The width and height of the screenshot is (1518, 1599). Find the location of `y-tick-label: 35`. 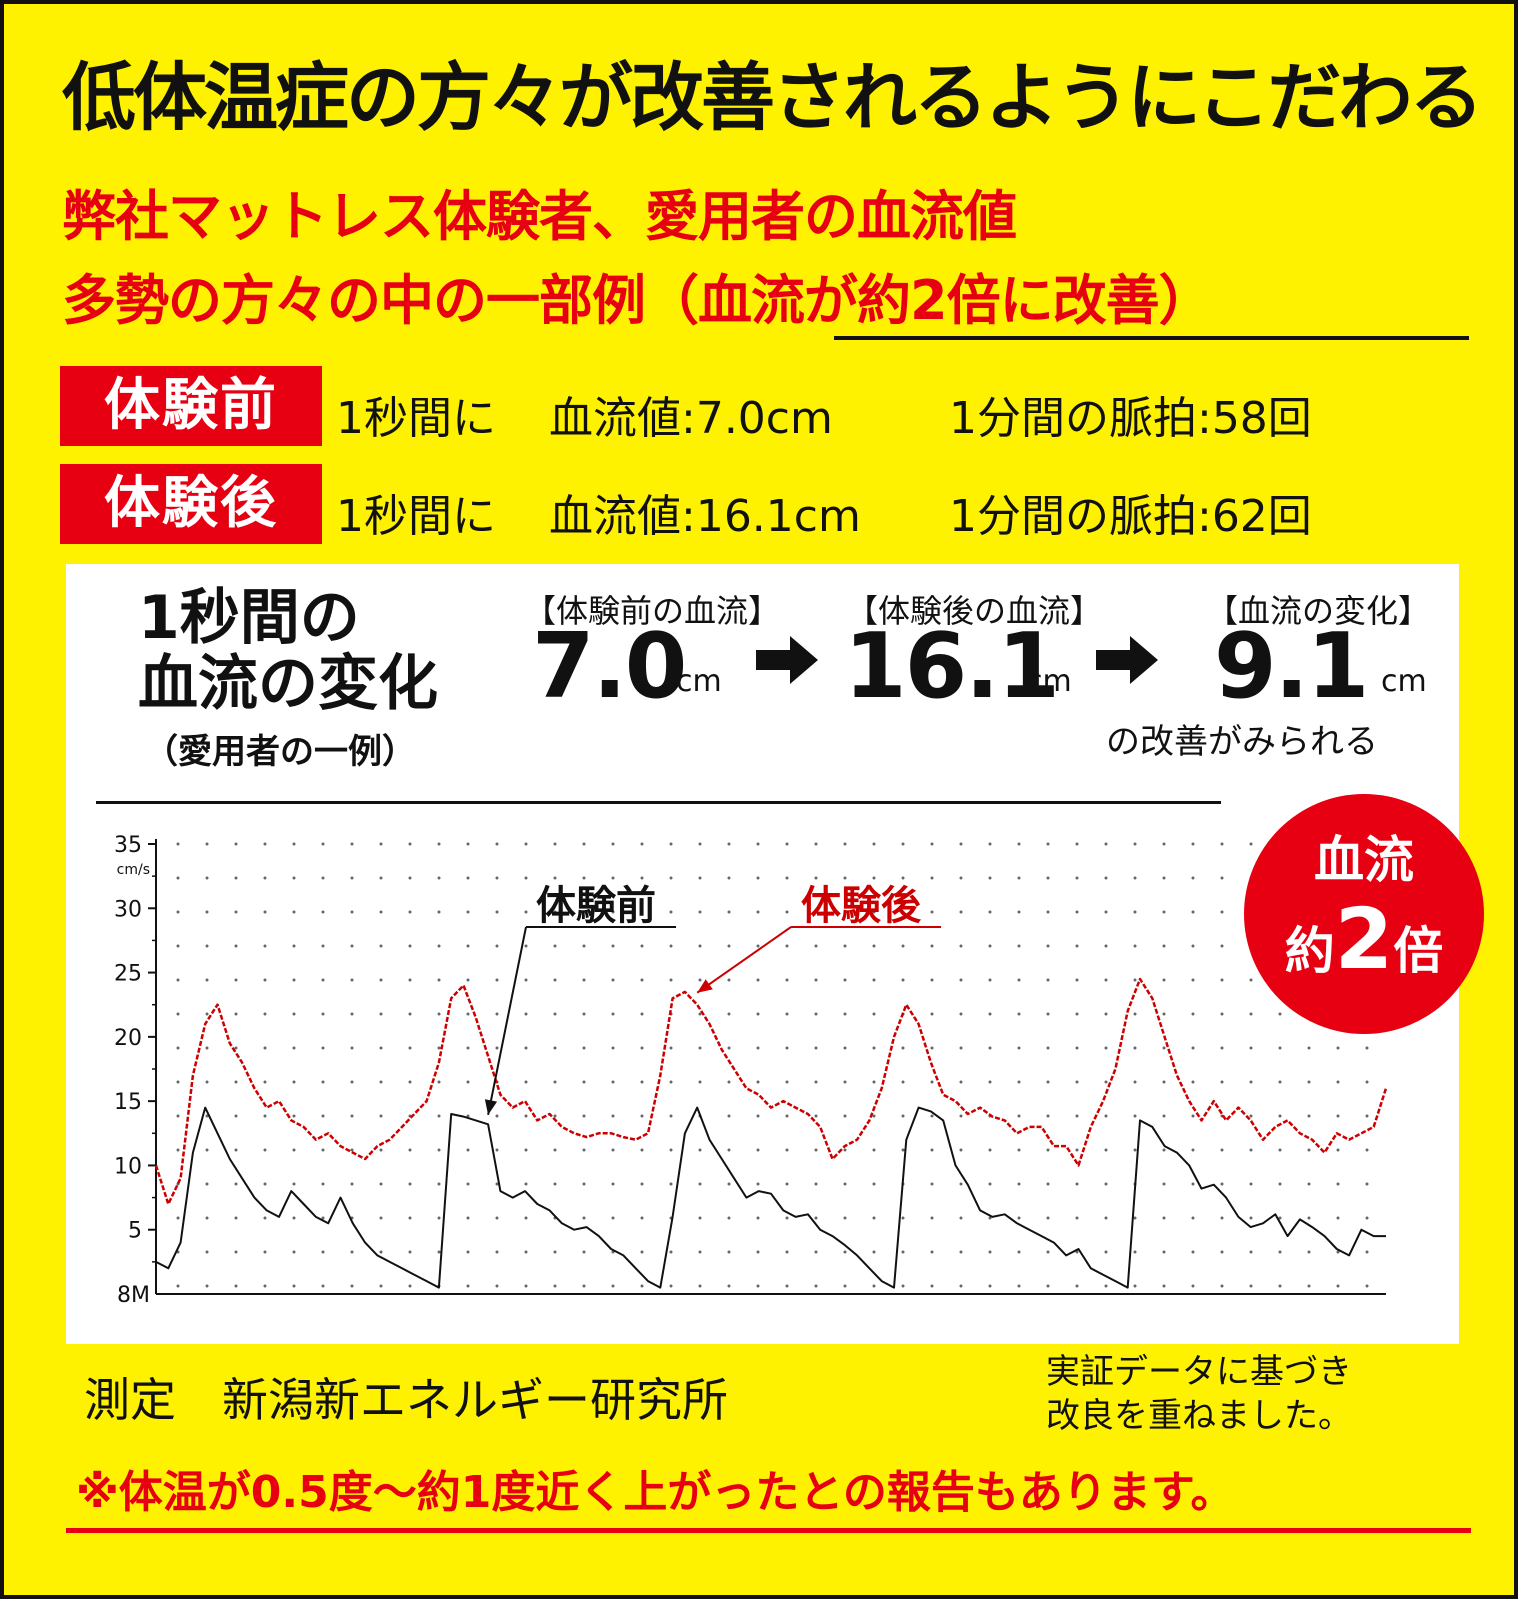

y-tick-label: 35 is located at coordinates (128, 845).